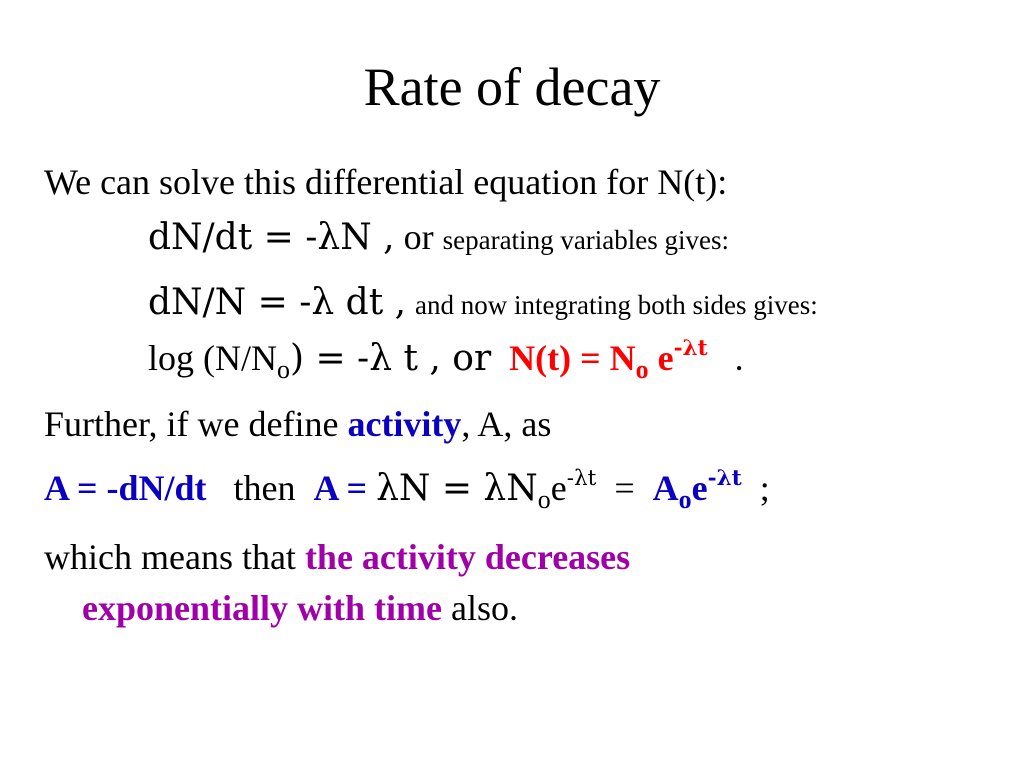  What do you see at coordinates (467, 557) in the screenshot?
I see `conclusion-highlight-1: the activity decreases` at bounding box center [467, 557].